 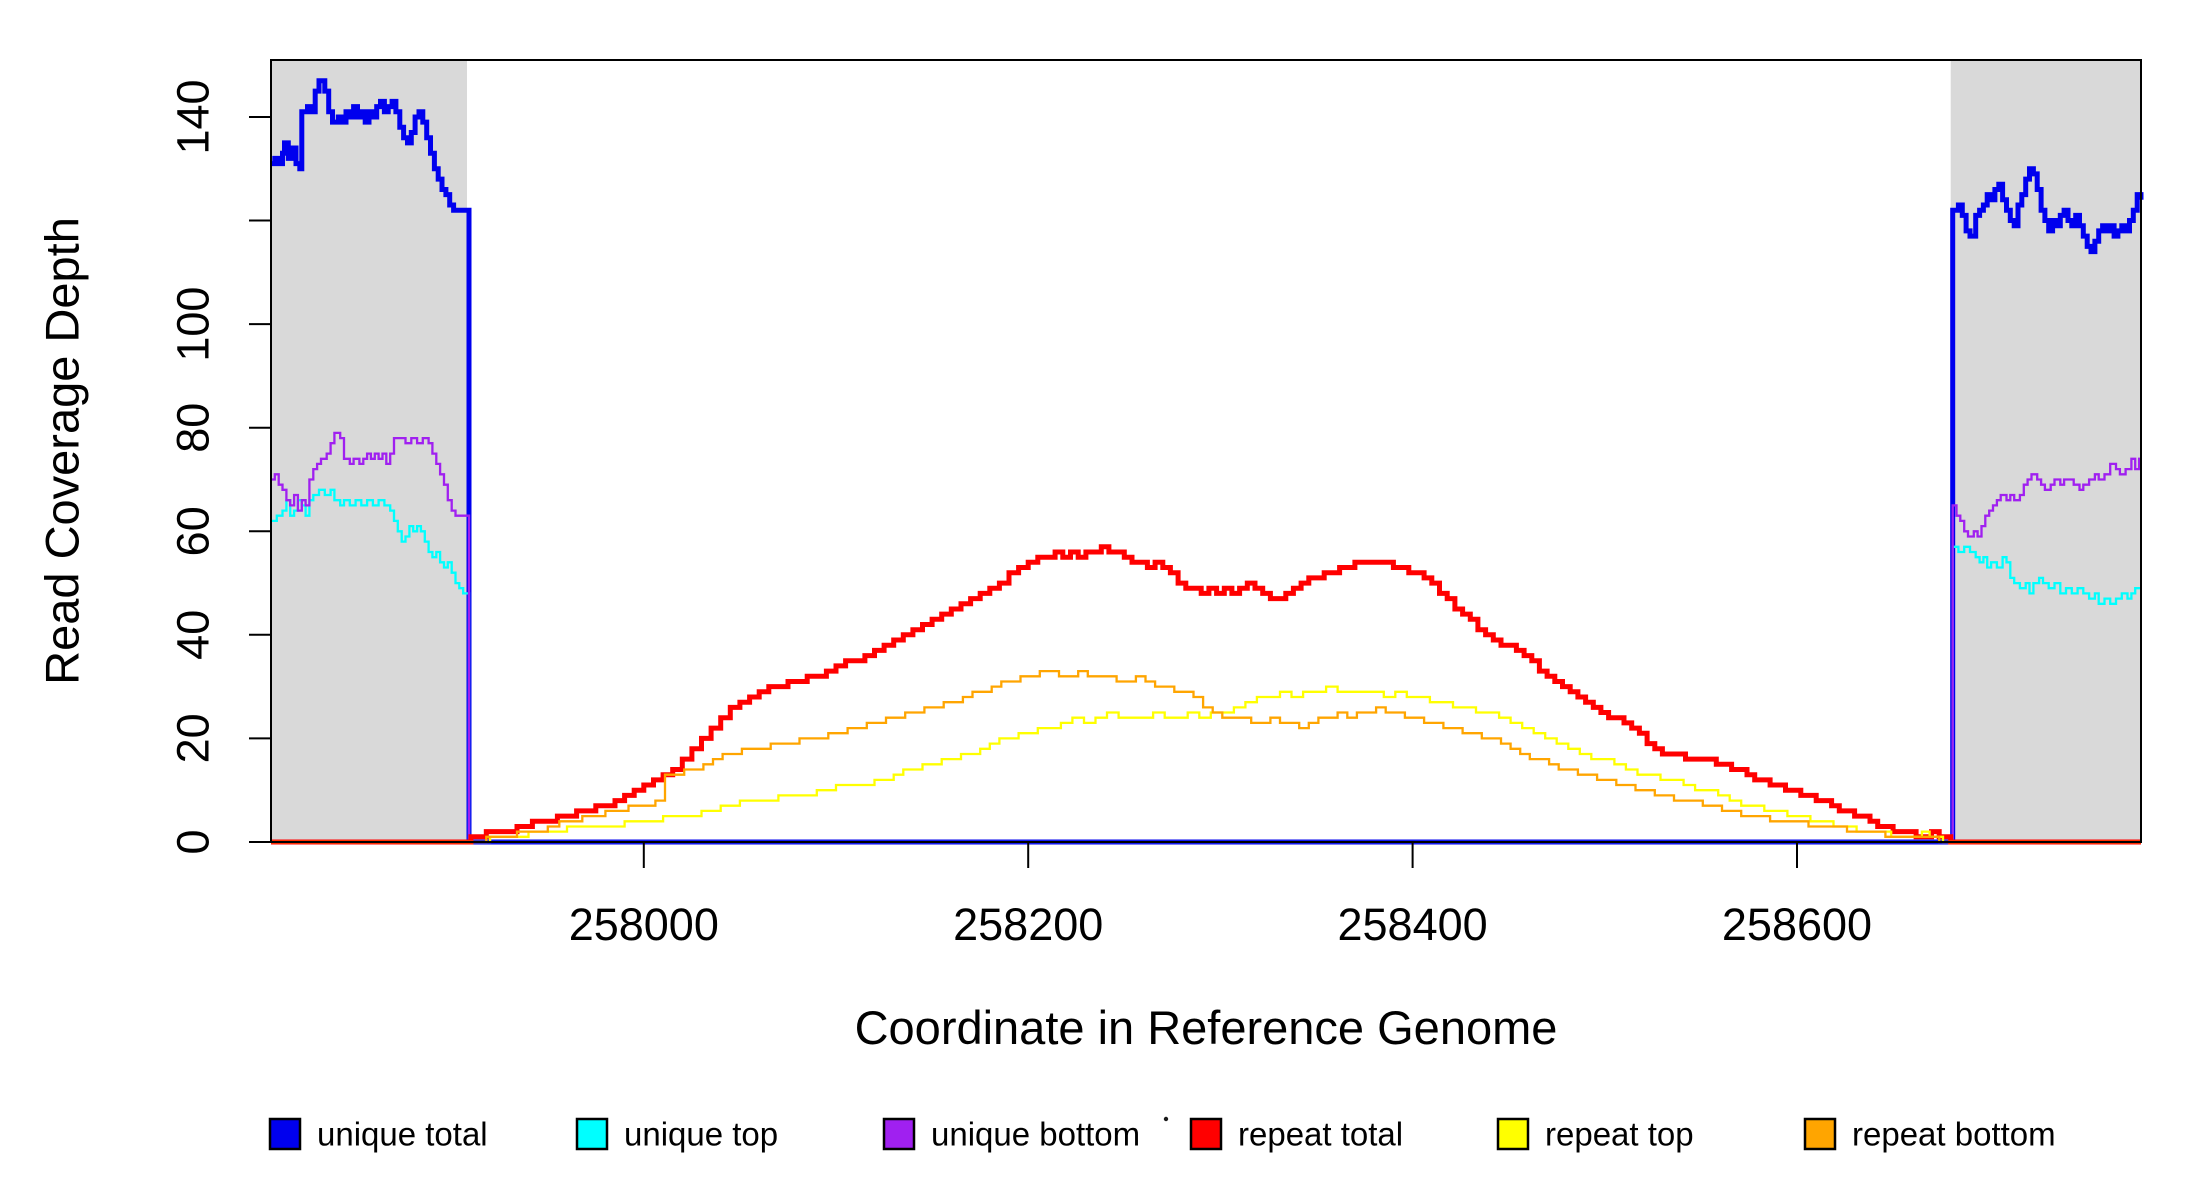 What do you see at coordinates (1413, 924) in the screenshot?
I see `x-tick-label: 258400` at bounding box center [1413, 924].